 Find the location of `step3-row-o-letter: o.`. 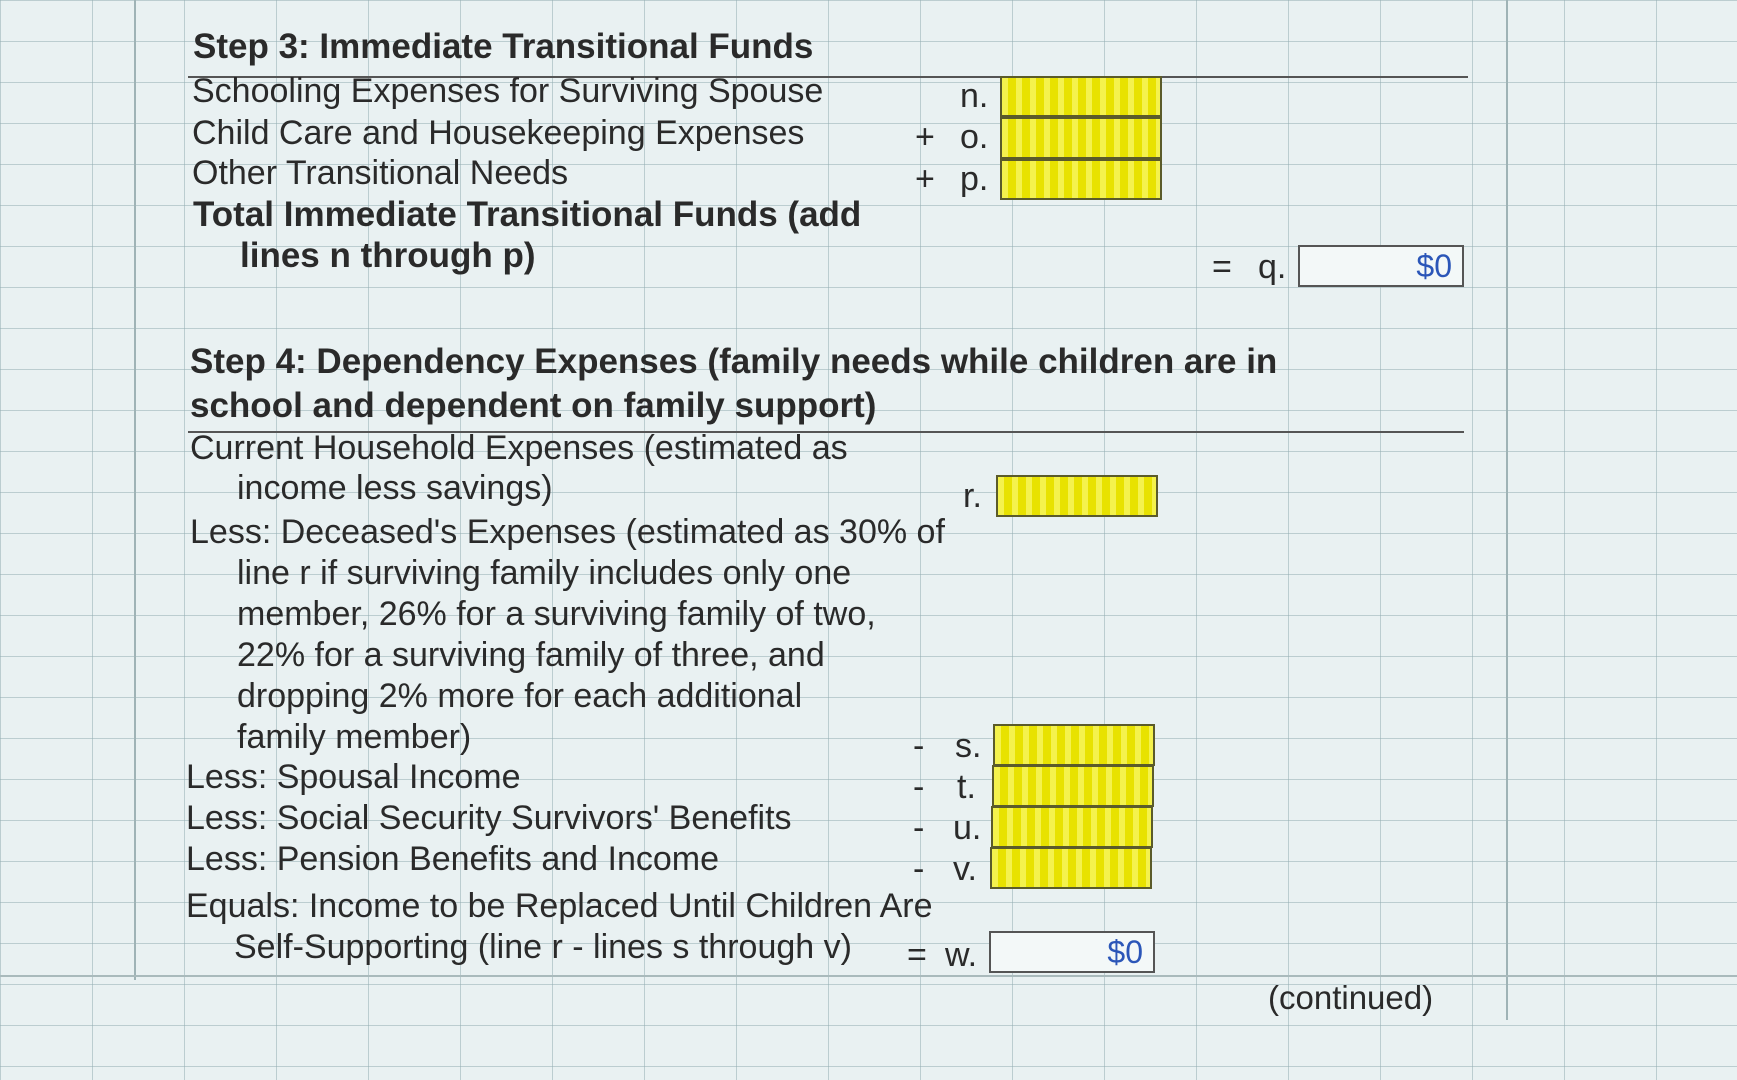

step3-row-o-letter: o. is located at coordinates (974, 137).